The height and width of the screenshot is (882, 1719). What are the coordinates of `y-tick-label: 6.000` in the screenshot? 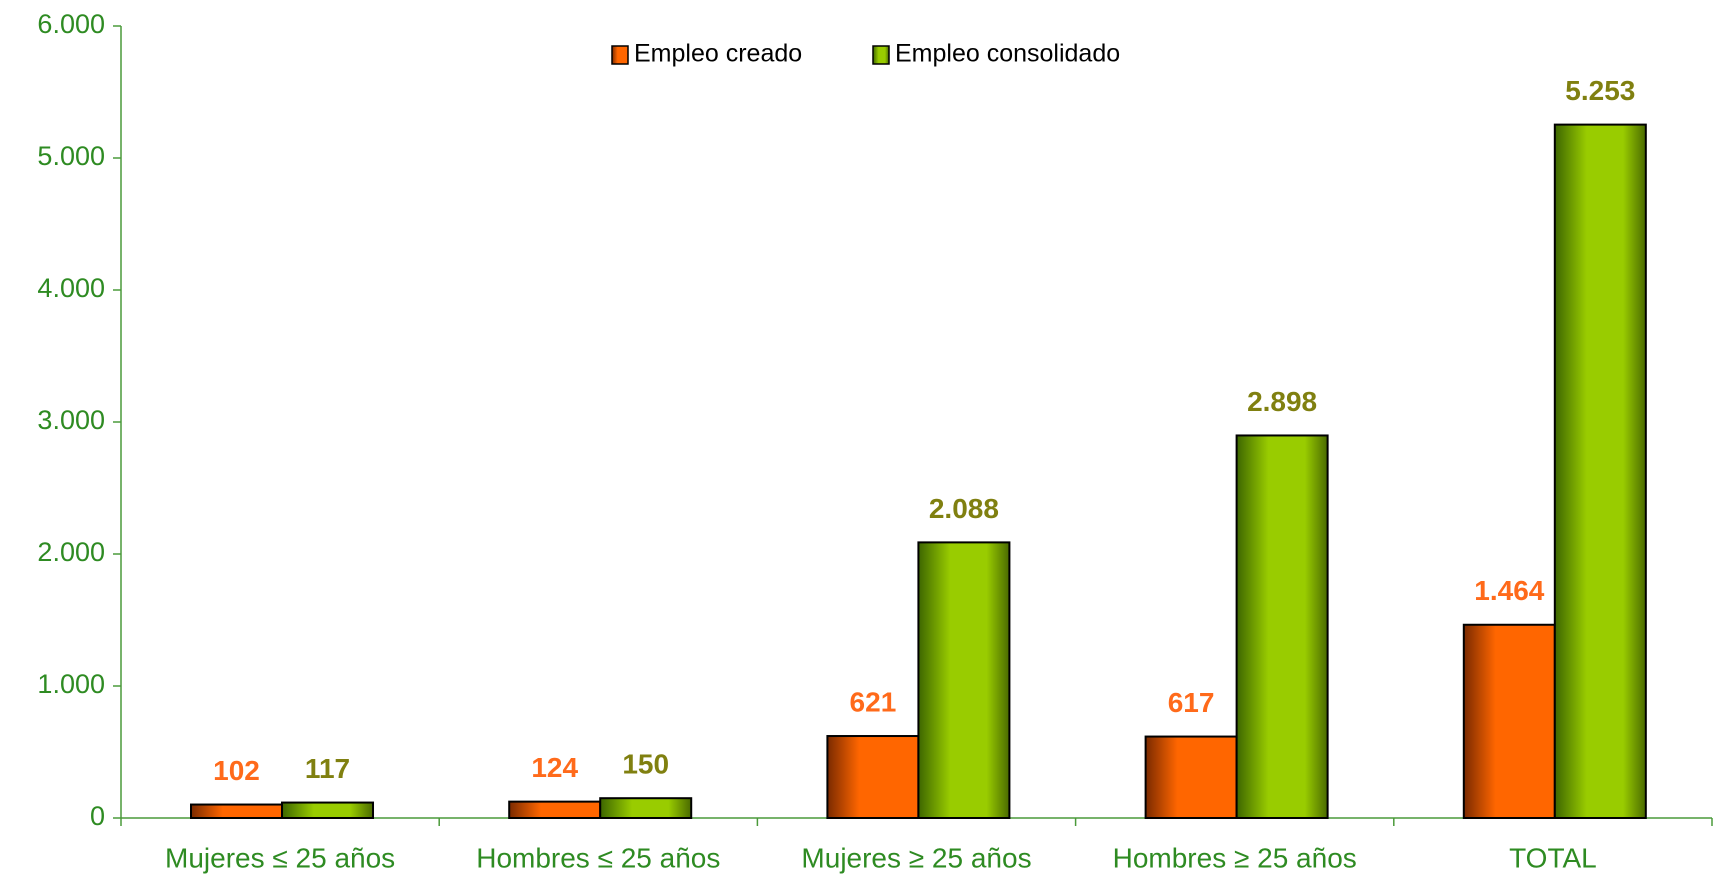 It's located at (71, 24).